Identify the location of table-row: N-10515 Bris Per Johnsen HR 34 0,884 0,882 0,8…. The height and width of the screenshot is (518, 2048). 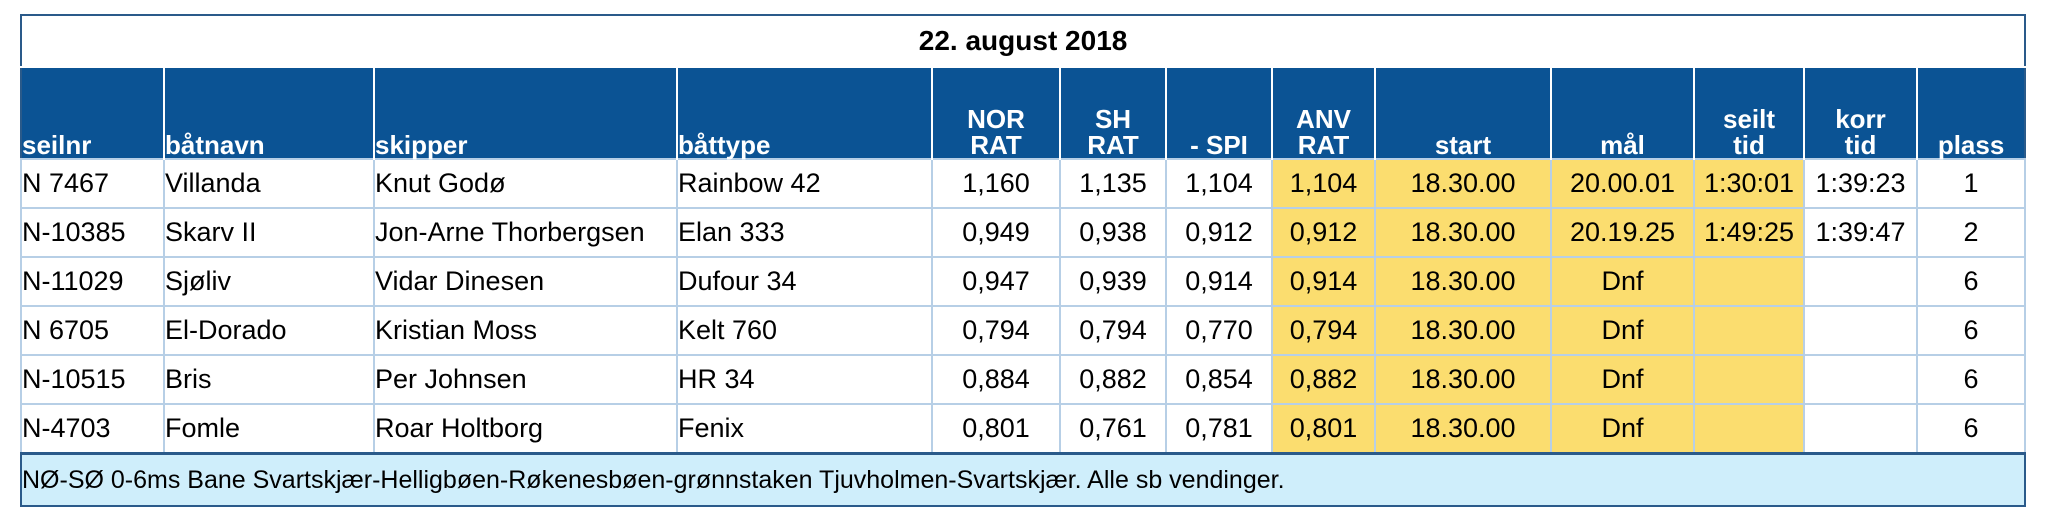
(1023, 379).